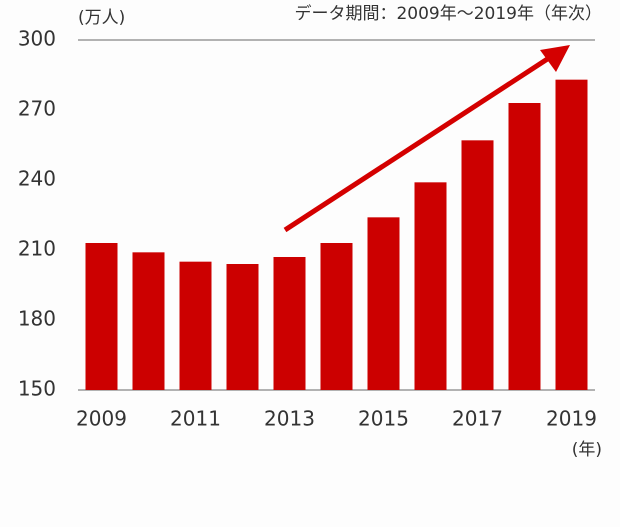  What do you see at coordinates (37, 389) in the screenshot?
I see `y-tick-label: 150` at bounding box center [37, 389].